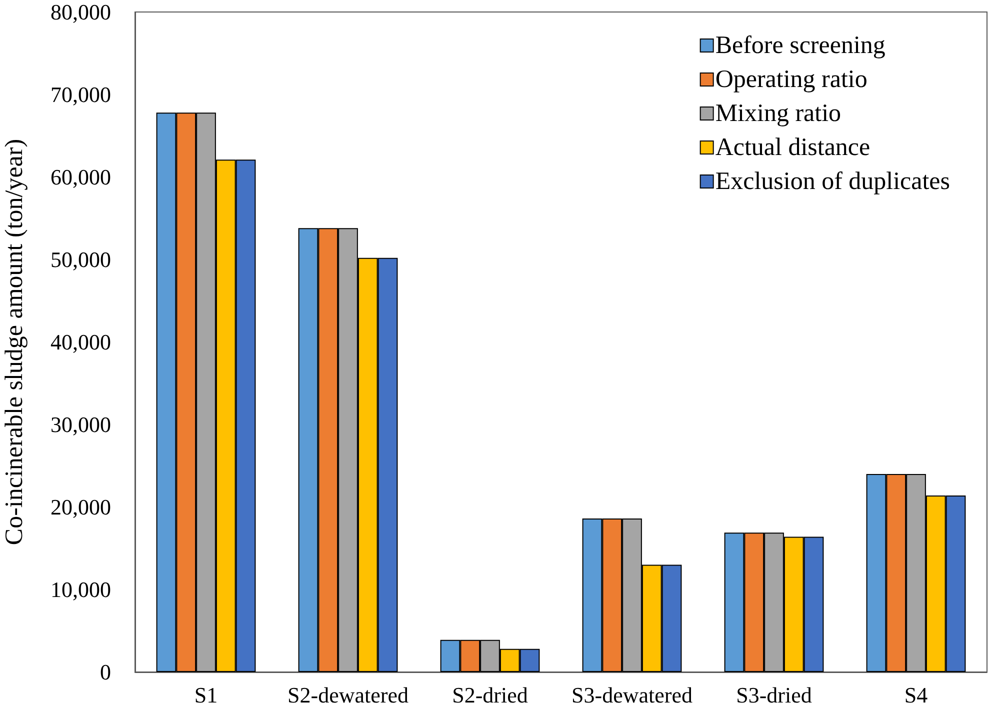 The width and height of the screenshot is (990, 712). I want to click on legend-label: Before screening, so click(800, 45).